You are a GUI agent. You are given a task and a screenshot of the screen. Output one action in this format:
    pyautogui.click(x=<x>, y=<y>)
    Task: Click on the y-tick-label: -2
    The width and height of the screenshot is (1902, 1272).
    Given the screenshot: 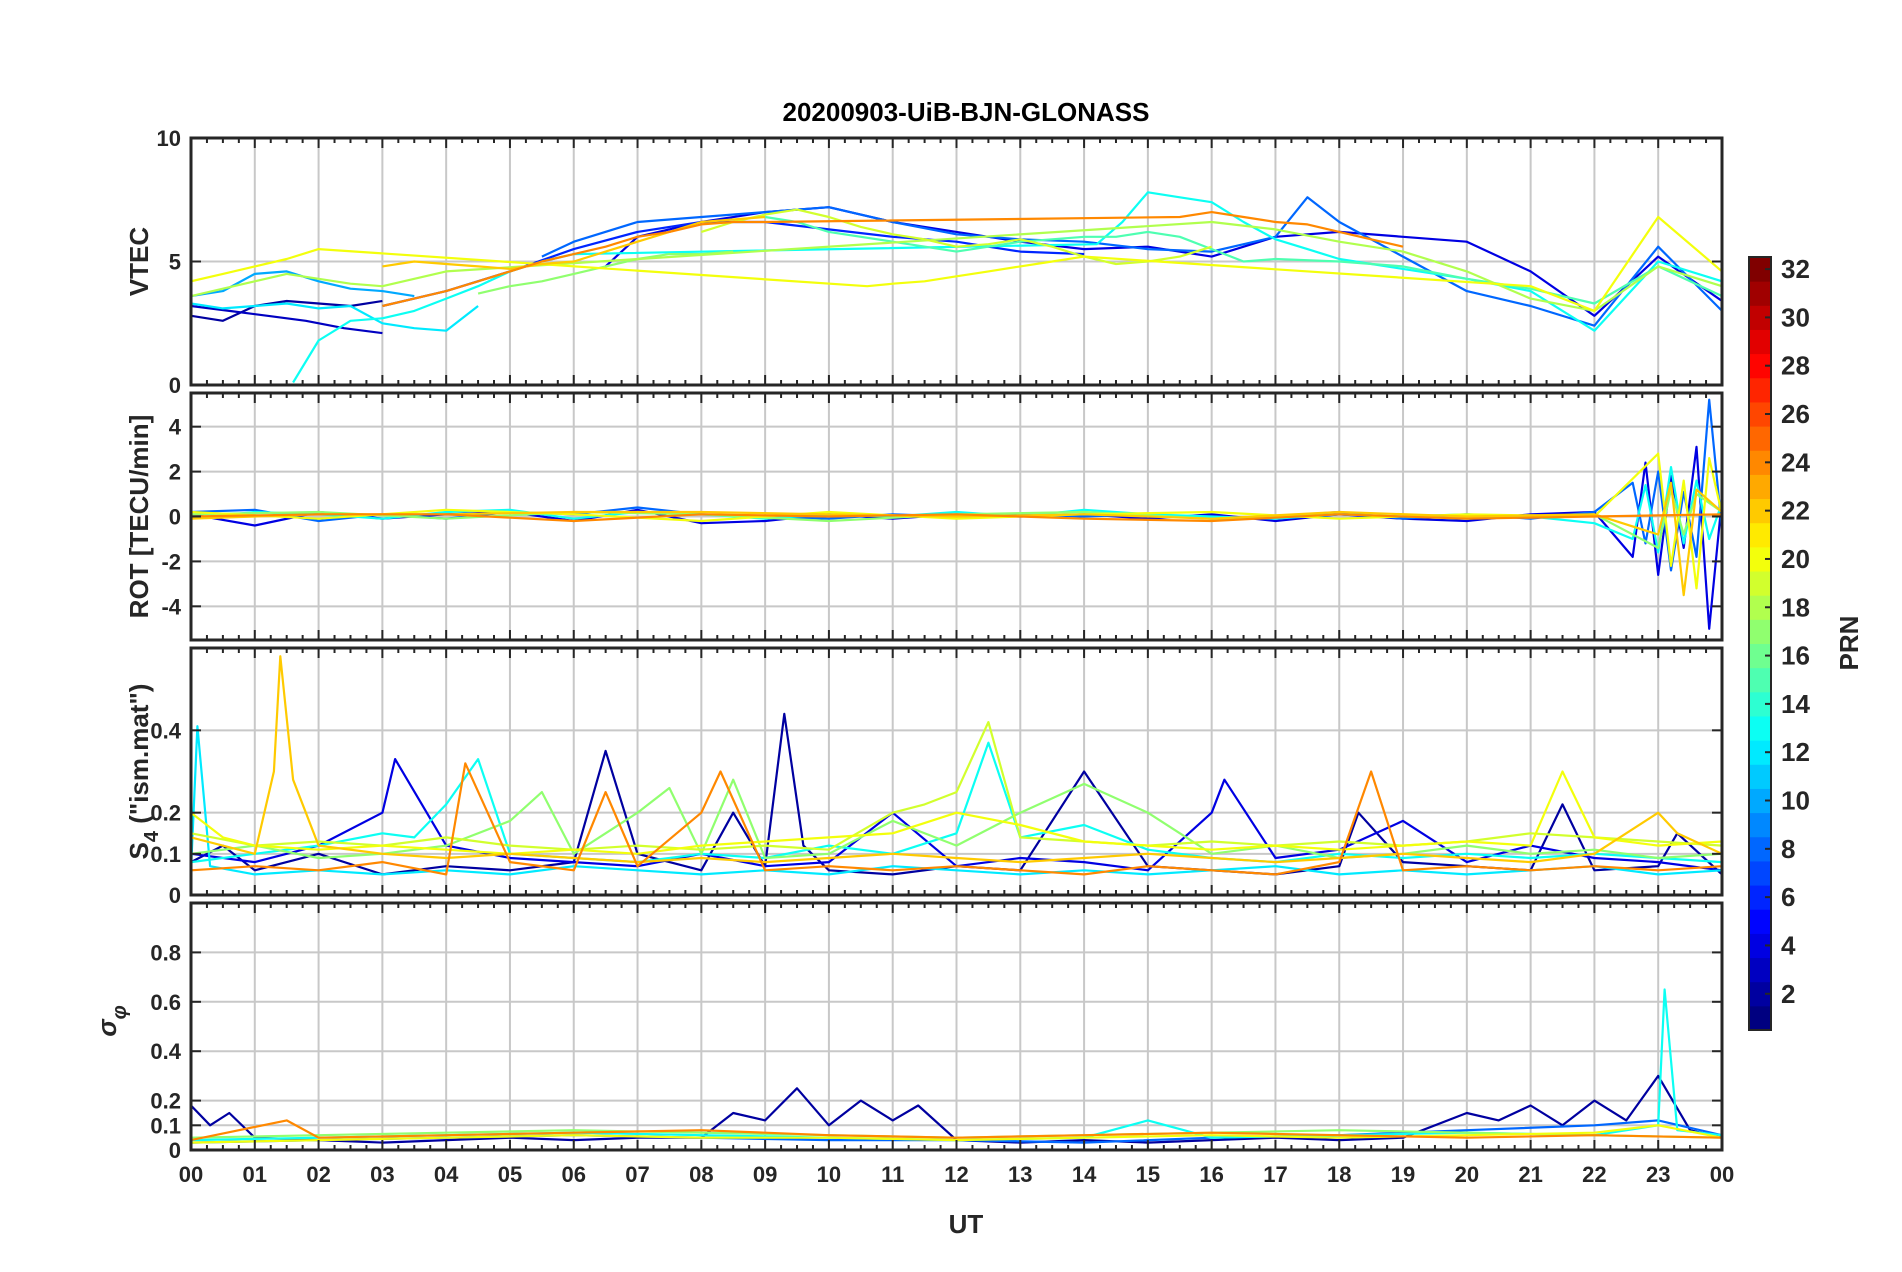 What is the action you would take?
    pyautogui.click(x=171, y=561)
    